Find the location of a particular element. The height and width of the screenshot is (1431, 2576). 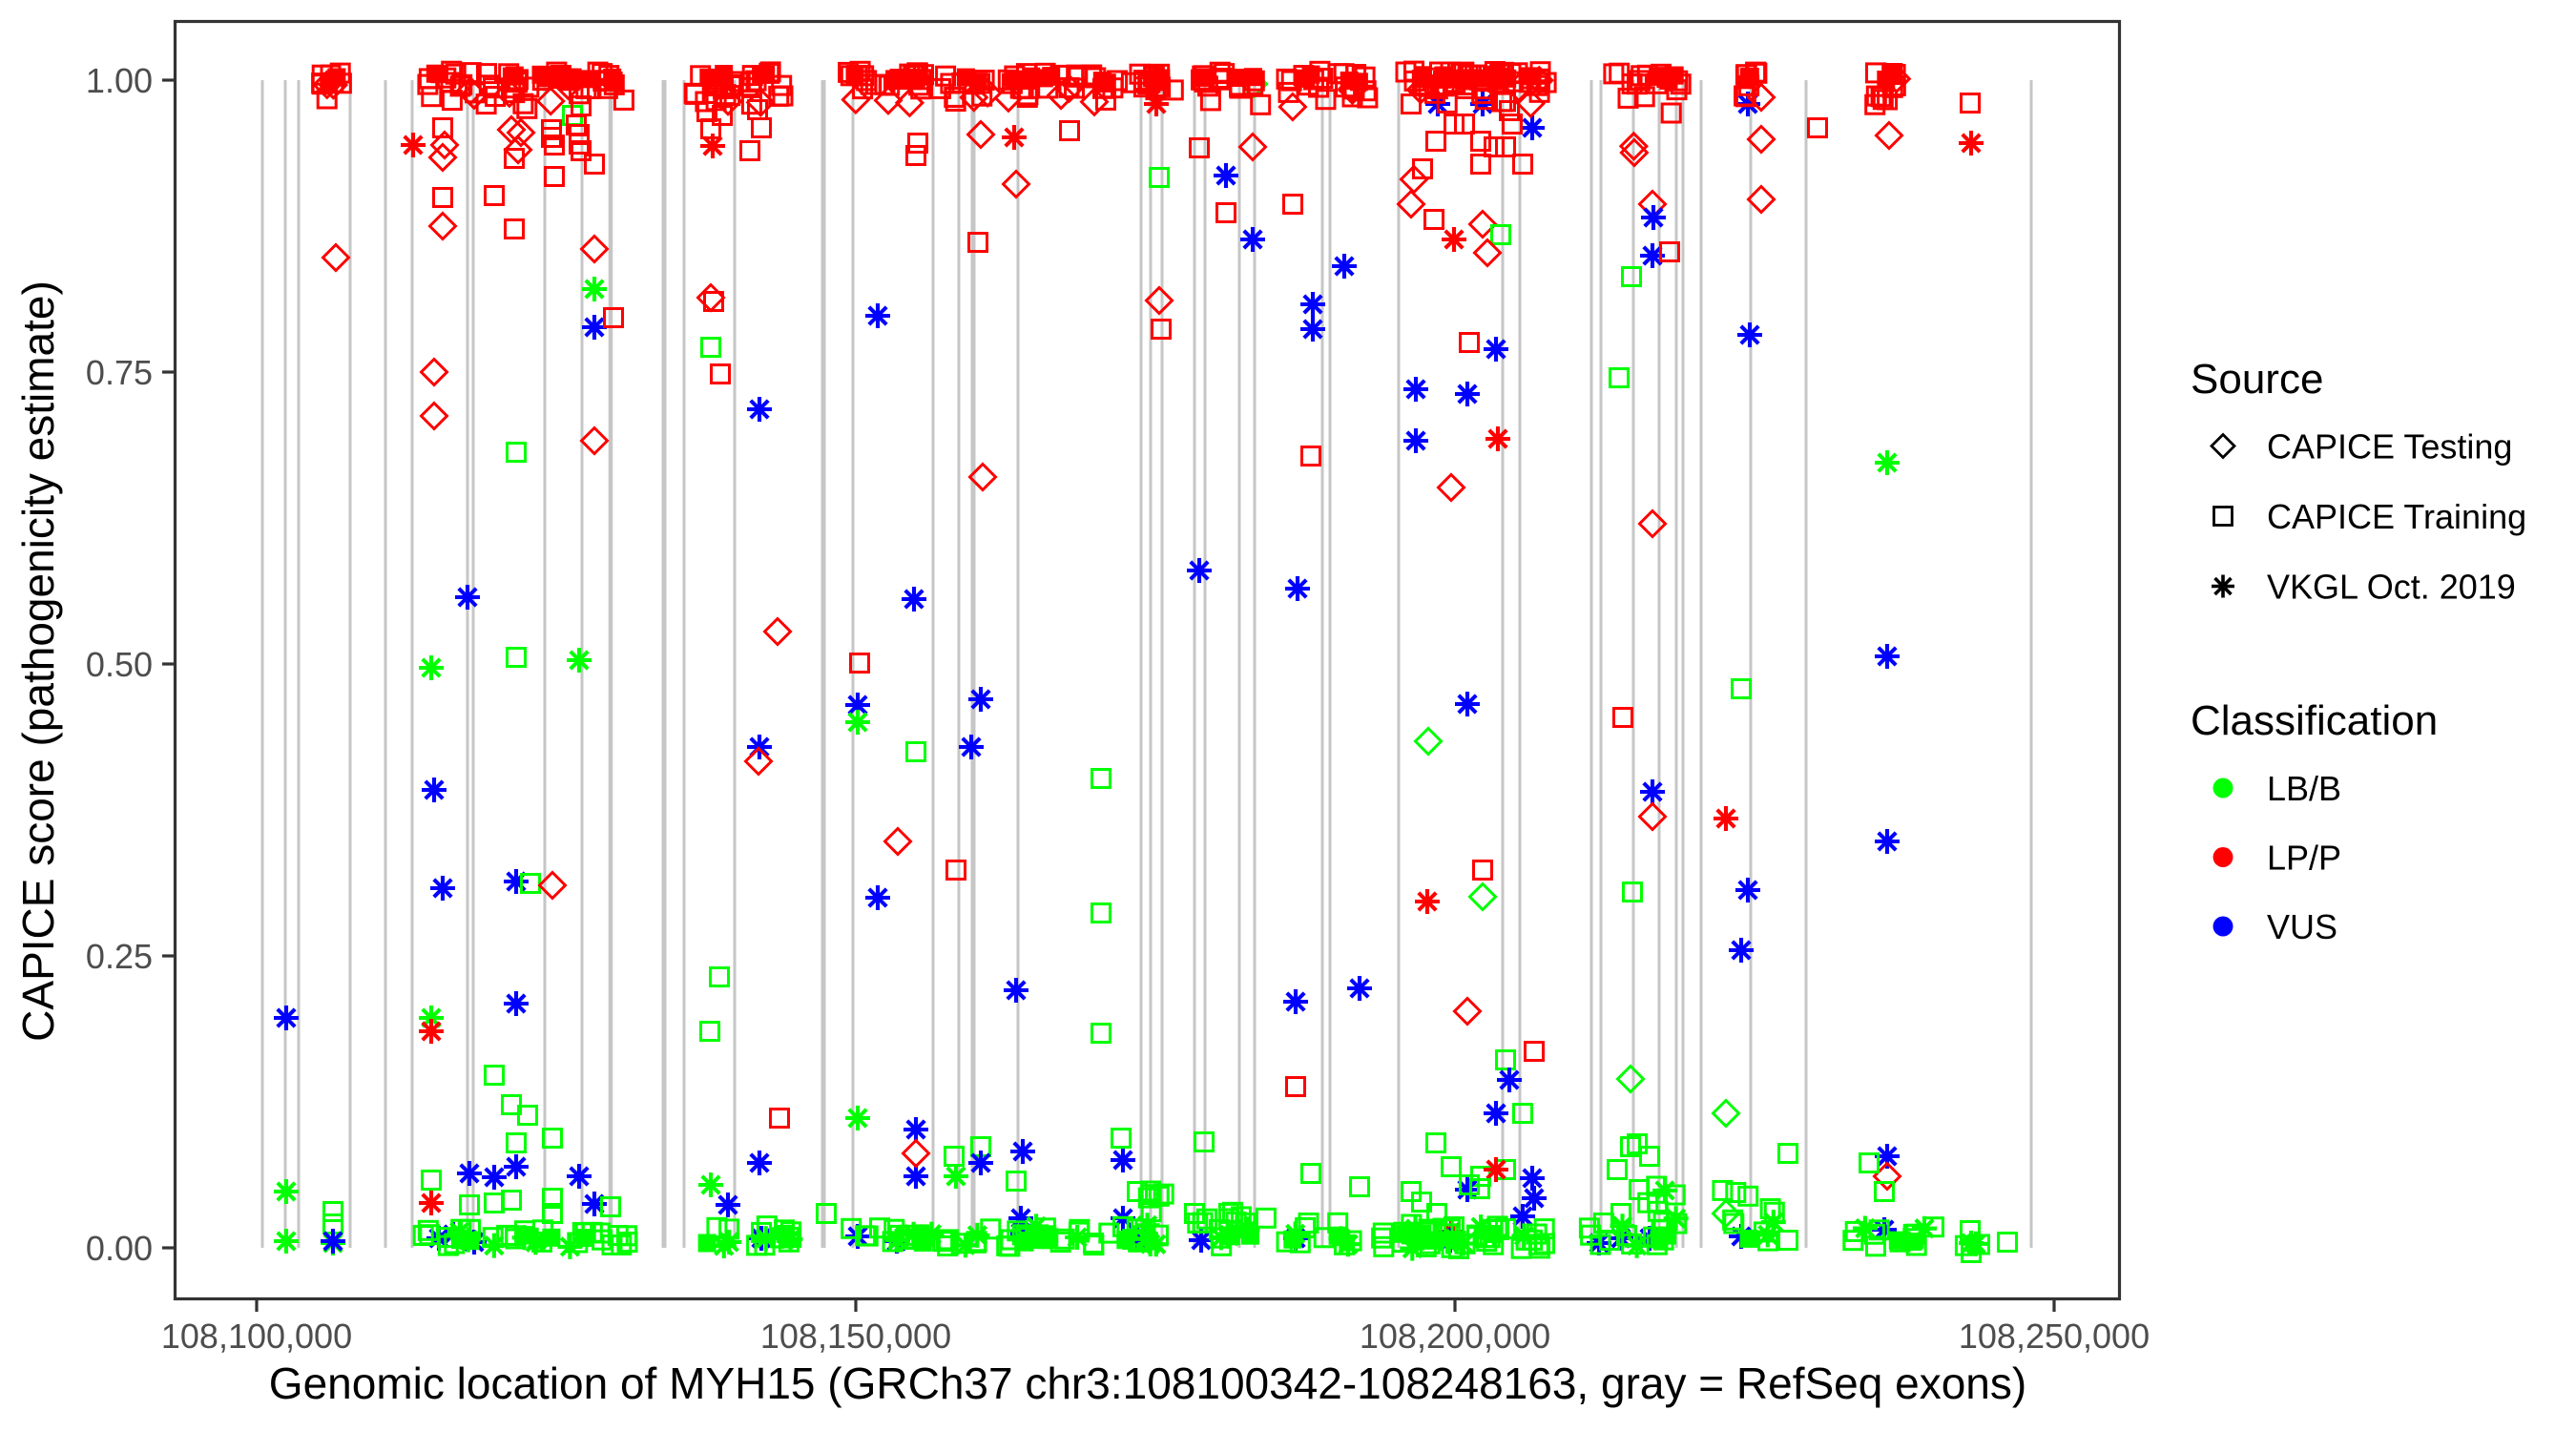

svg-text: LP/P is located at coordinates (2304, 859).